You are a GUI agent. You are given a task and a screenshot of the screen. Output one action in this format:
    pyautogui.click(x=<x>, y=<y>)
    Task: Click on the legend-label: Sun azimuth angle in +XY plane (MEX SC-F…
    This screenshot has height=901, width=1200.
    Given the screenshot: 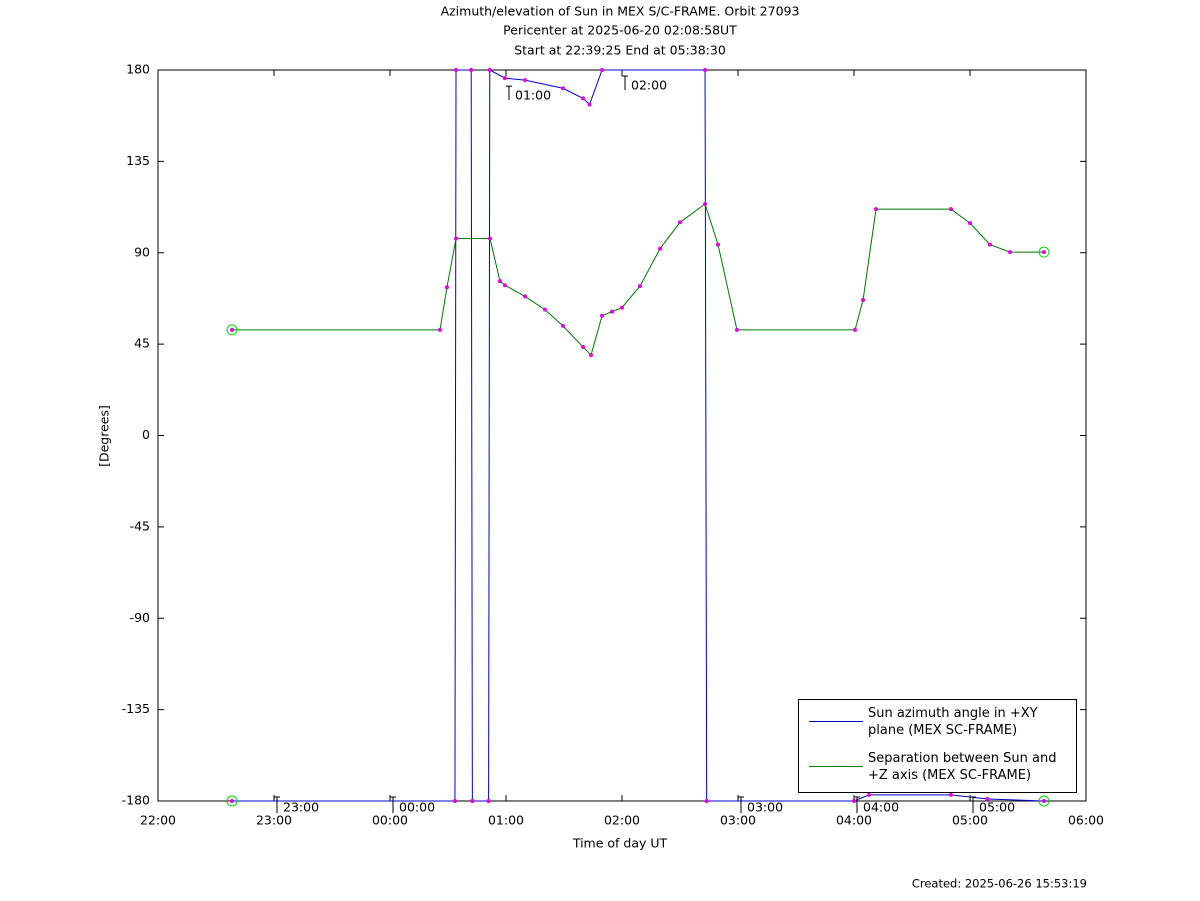 What is the action you would take?
    pyautogui.click(x=953, y=722)
    